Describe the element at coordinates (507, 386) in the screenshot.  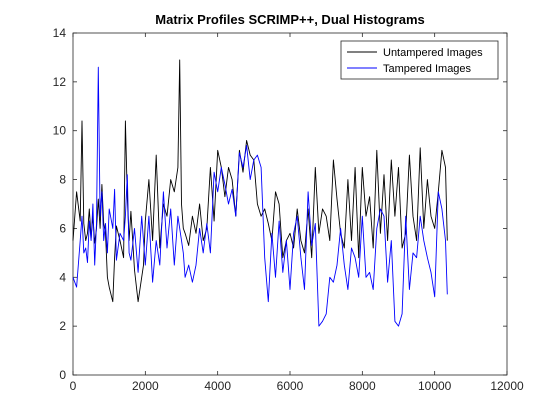
I see `x-tick-label: 12000` at that location.